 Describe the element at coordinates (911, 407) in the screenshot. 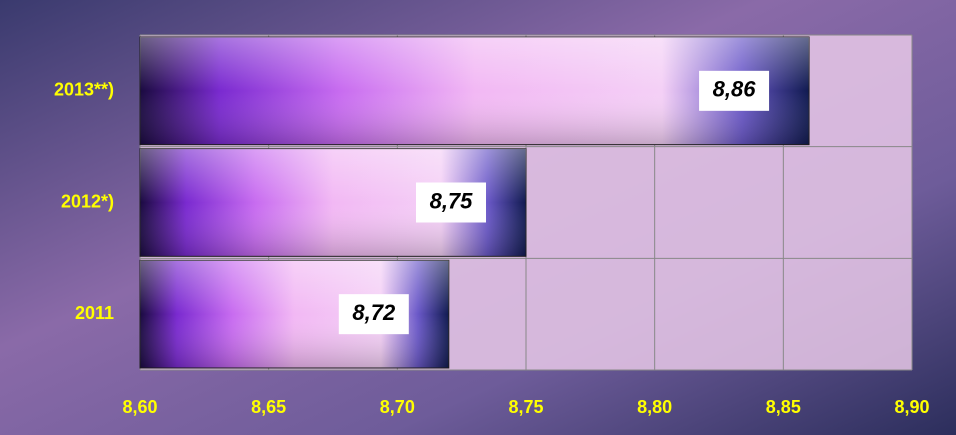

I see `x-tick-label: 8,90` at that location.